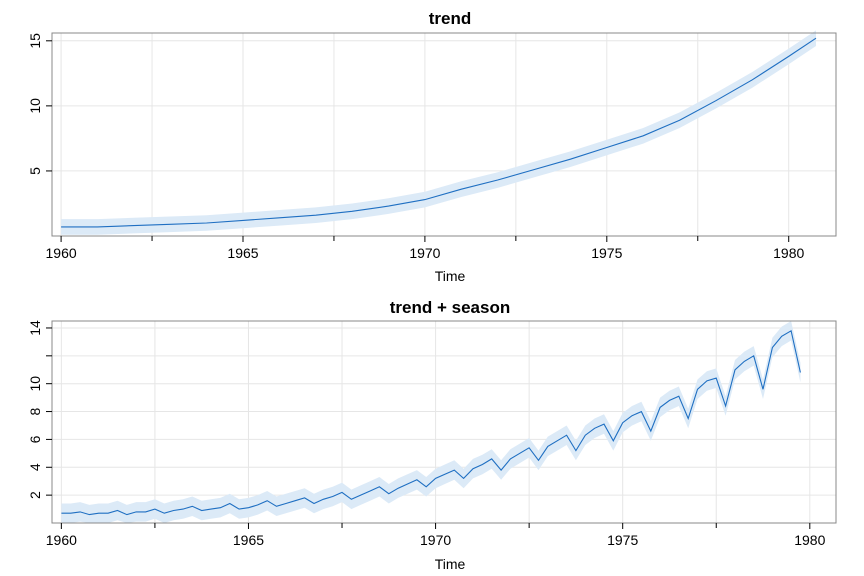 The image size is (864, 576). What do you see at coordinates (35, 41) in the screenshot?
I see `y-tick-label: 15` at bounding box center [35, 41].